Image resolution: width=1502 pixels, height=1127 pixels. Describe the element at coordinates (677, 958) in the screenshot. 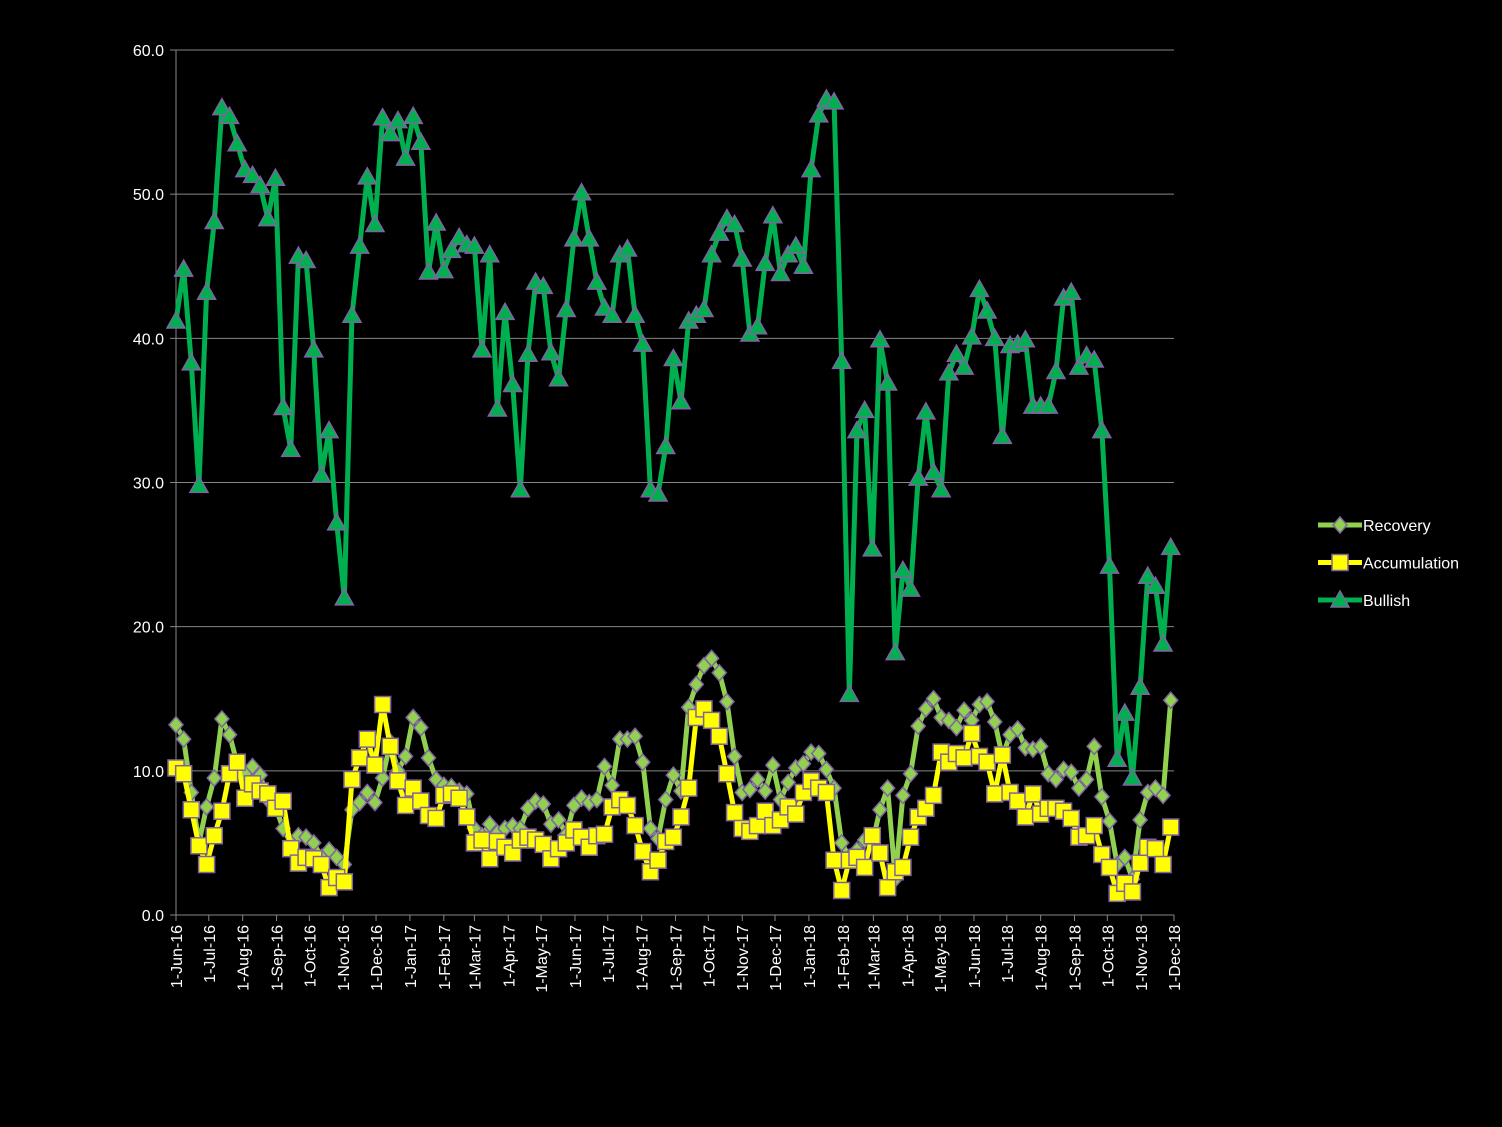

I see `x-tick-label: 1-Sep-17` at that location.